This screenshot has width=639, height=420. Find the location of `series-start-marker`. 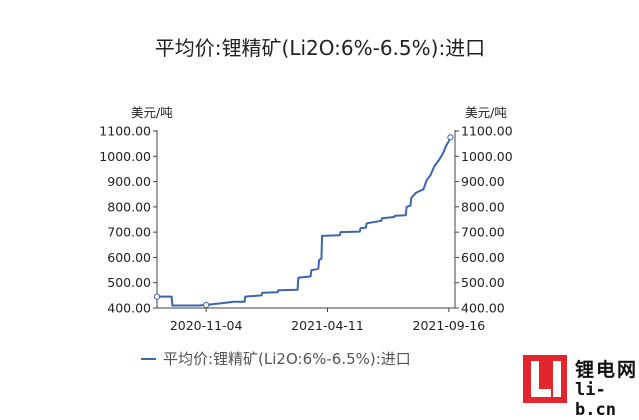

series-start-marker is located at coordinates (157, 296).